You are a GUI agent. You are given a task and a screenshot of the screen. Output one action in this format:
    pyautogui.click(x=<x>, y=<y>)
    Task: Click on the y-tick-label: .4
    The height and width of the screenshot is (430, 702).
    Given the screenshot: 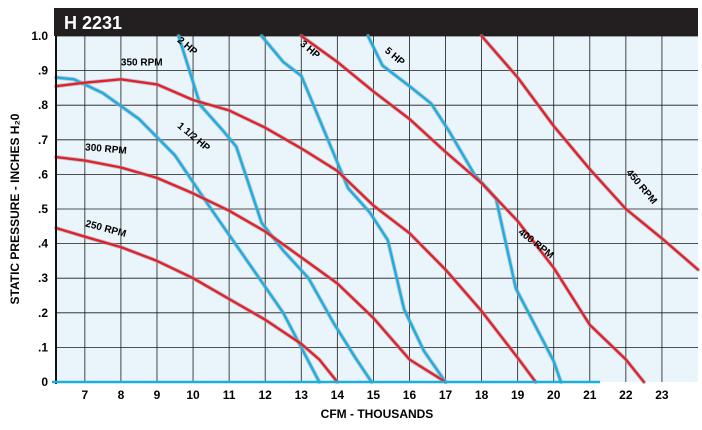 What is the action you would take?
    pyautogui.click(x=43, y=244)
    